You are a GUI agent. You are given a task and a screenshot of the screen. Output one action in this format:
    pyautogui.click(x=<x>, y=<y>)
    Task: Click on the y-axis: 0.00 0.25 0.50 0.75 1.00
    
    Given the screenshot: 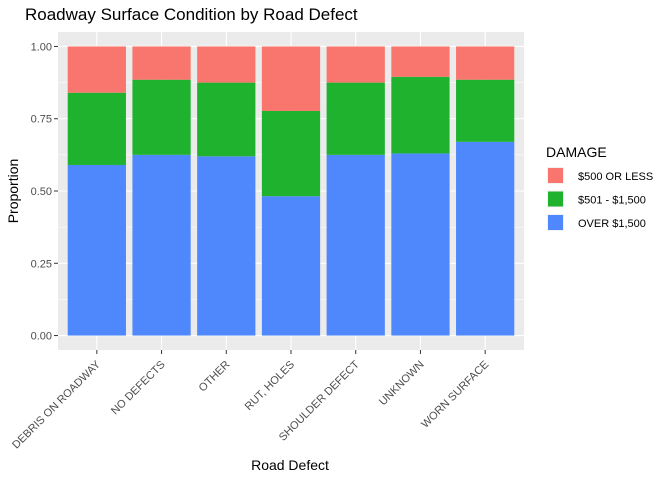 What is the action you would take?
    pyautogui.click(x=44, y=192)
    